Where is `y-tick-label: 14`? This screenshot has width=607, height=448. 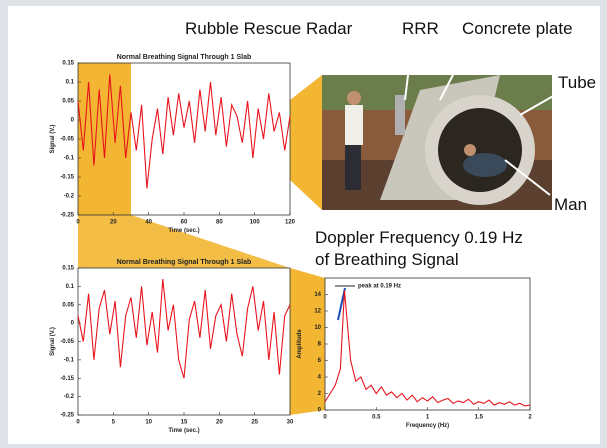
y-tick-label: 14 is located at coordinates (317, 295).